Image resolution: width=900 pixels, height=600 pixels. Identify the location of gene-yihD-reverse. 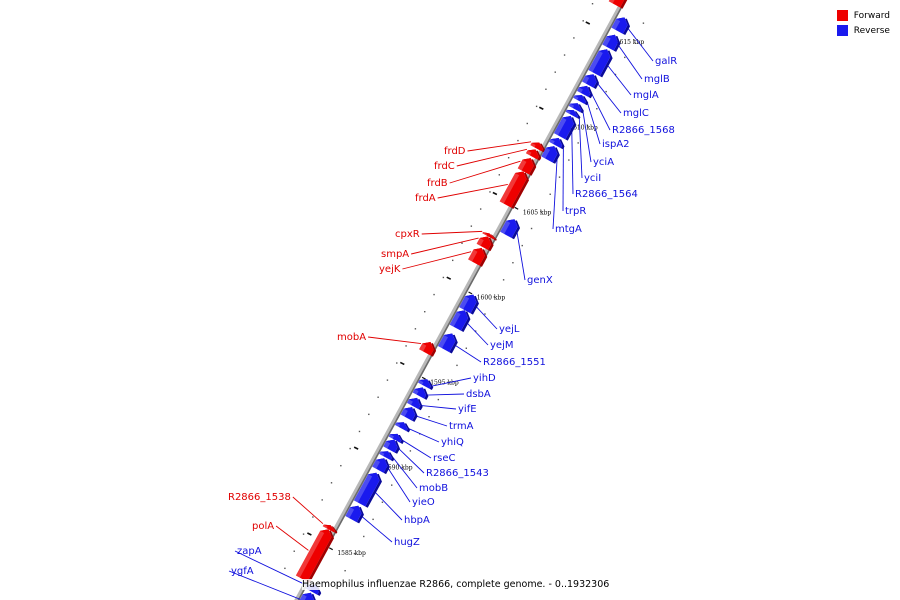
(426, 384).